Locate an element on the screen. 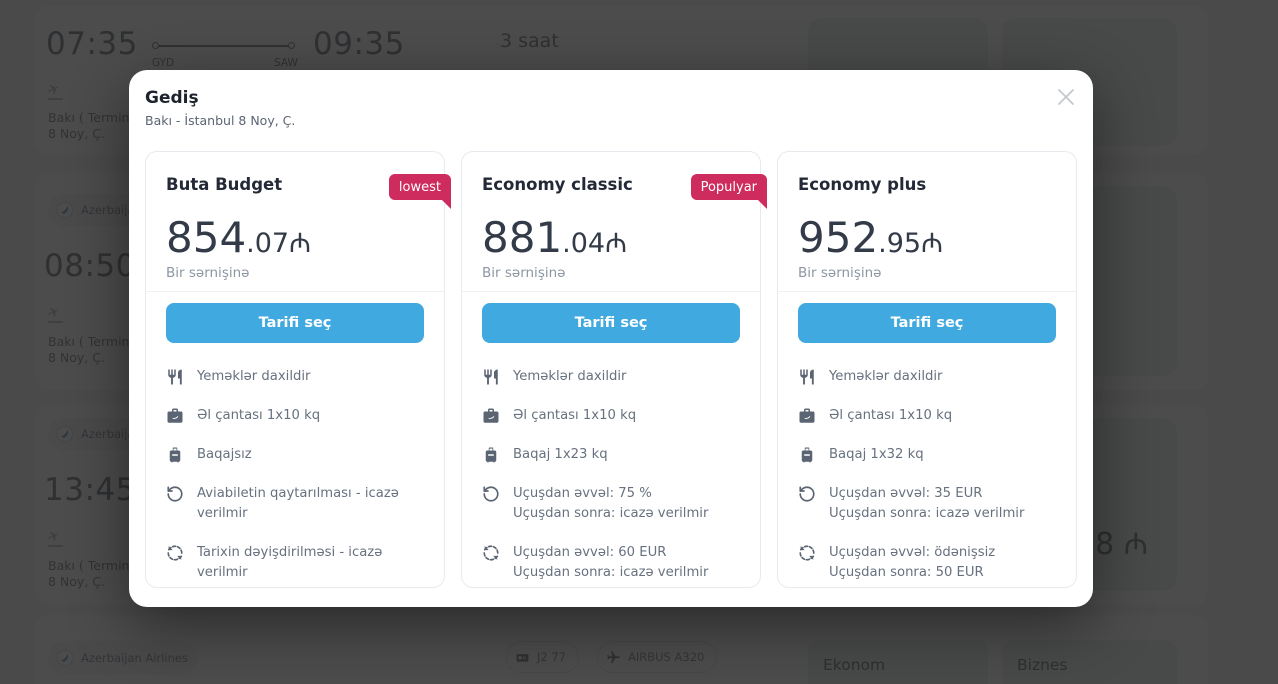 The image size is (1278, 684). fare-price: 952.95 ₼ is located at coordinates (927, 237).